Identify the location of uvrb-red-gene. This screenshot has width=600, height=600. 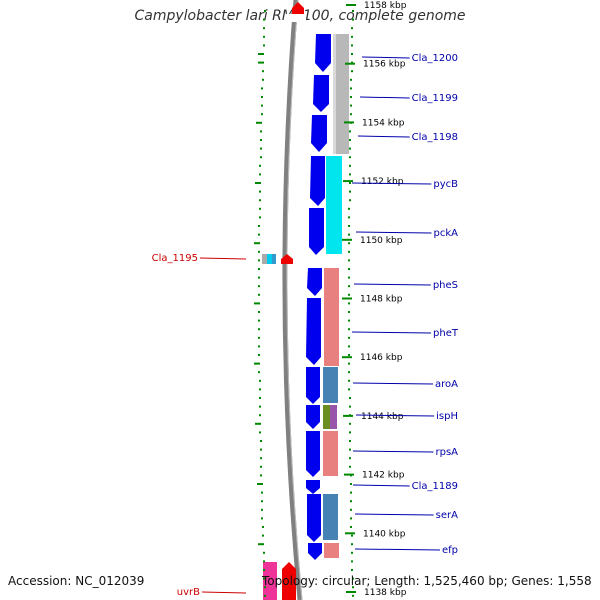
(289, 581).